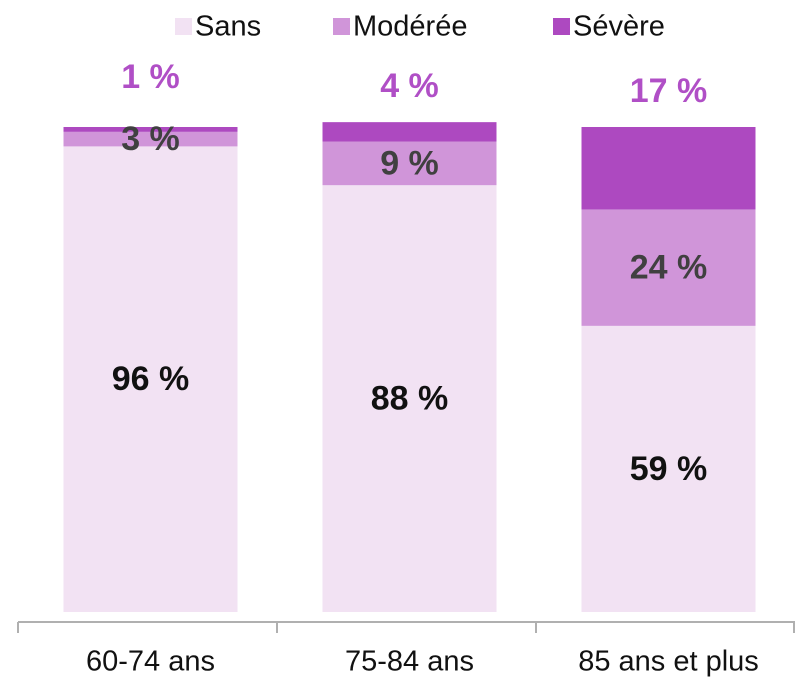 The image size is (795, 677). I want to click on value-label: 1 %, so click(150, 77).